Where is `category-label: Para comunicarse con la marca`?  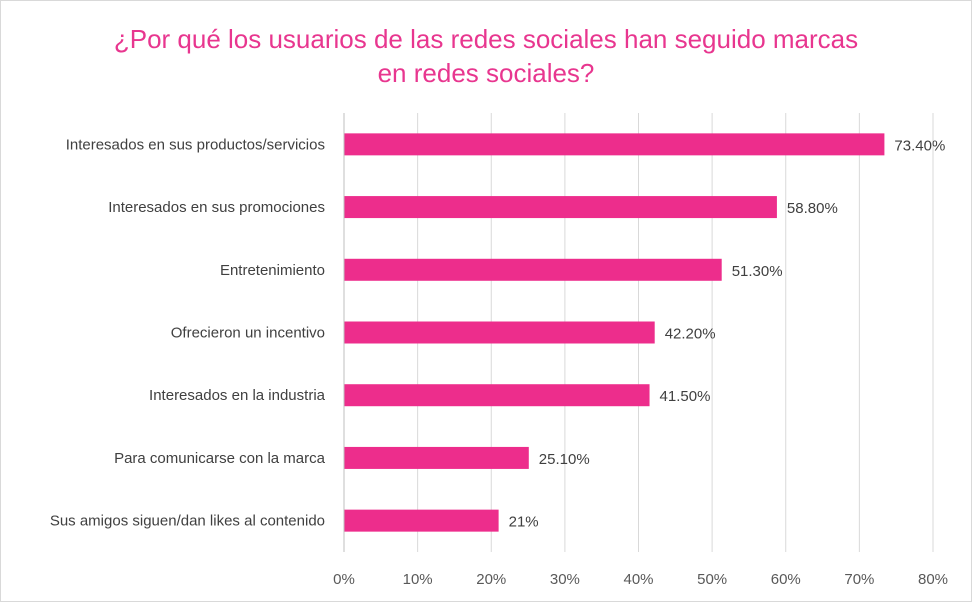 category-label: Para comunicarse con la marca is located at coordinates (220, 458).